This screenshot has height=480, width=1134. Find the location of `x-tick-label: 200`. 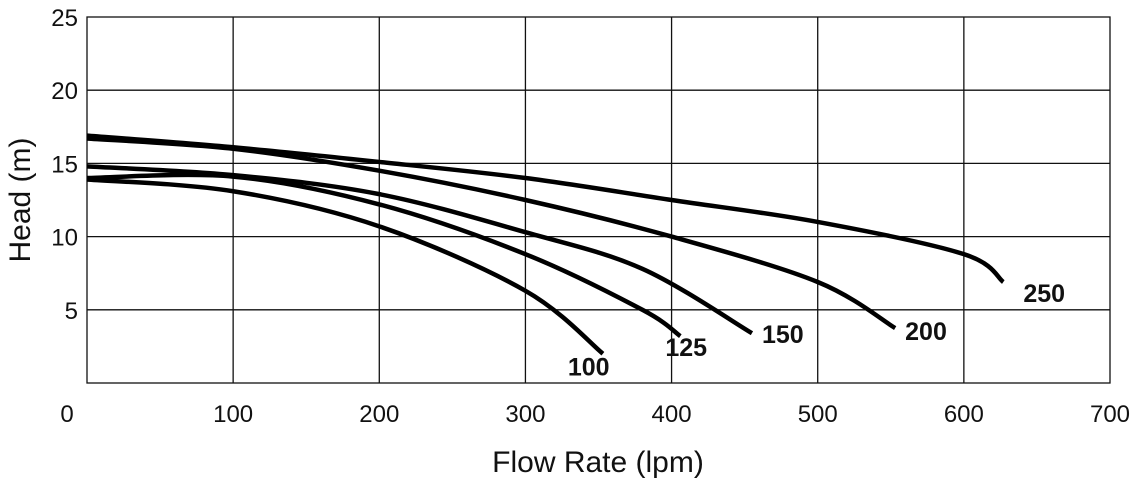

x-tick-label: 200 is located at coordinates (379, 414).